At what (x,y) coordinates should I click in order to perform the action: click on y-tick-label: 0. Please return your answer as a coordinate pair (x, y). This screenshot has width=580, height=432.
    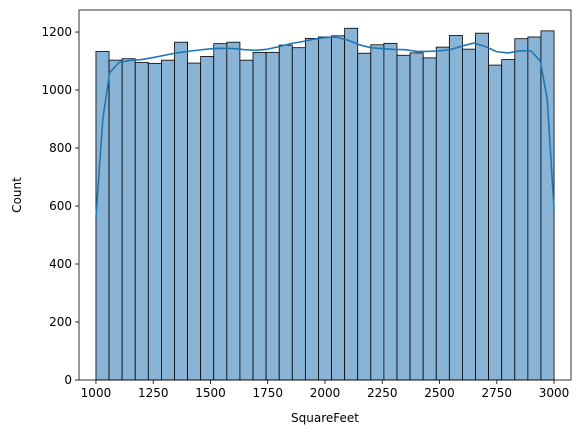
    Looking at the image, I should click on (68, 380).